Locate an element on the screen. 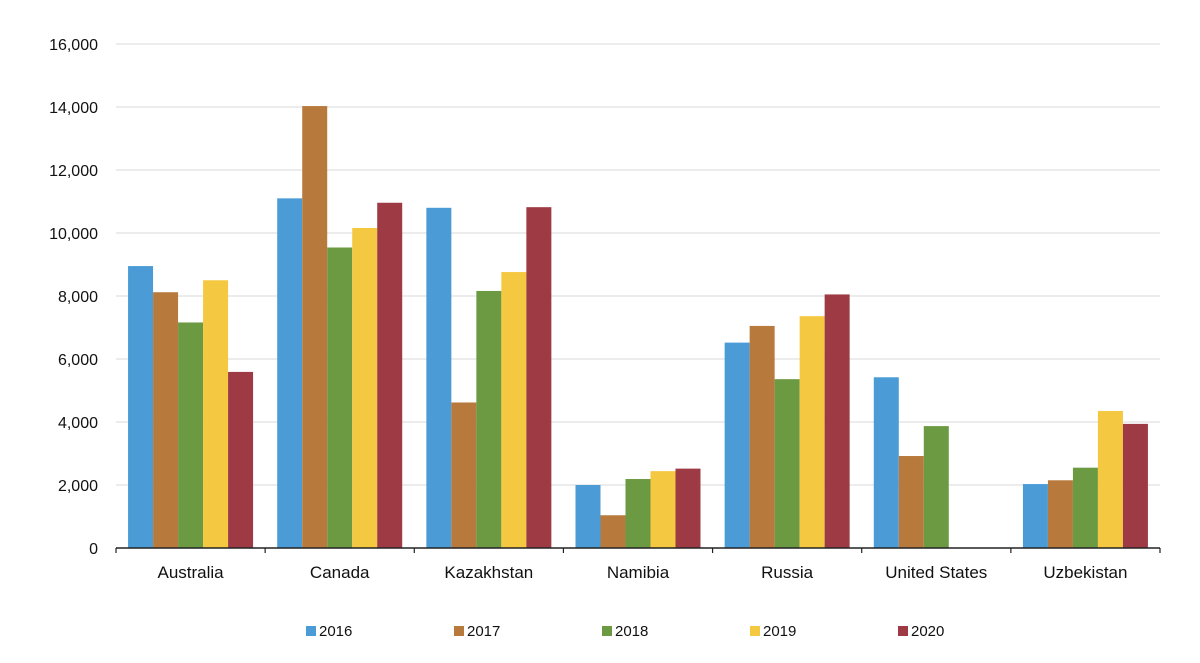 This screenshot has width=1200, height=663. bar-2020-namibia is located at coordinates (688, 508).